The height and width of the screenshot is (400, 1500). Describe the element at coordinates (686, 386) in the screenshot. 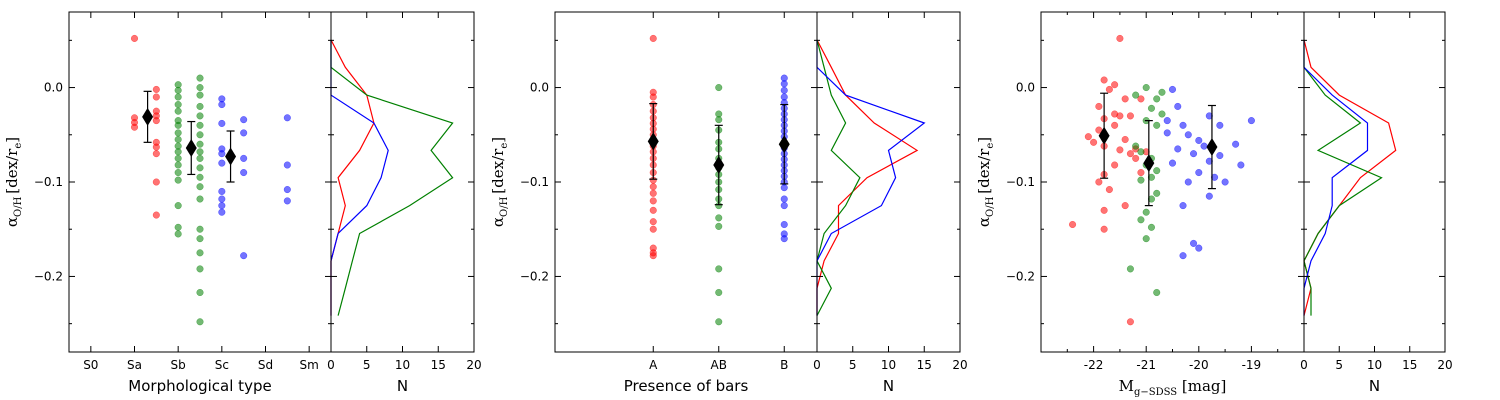

I see `x-axis-label: Presence of bars` at that location.